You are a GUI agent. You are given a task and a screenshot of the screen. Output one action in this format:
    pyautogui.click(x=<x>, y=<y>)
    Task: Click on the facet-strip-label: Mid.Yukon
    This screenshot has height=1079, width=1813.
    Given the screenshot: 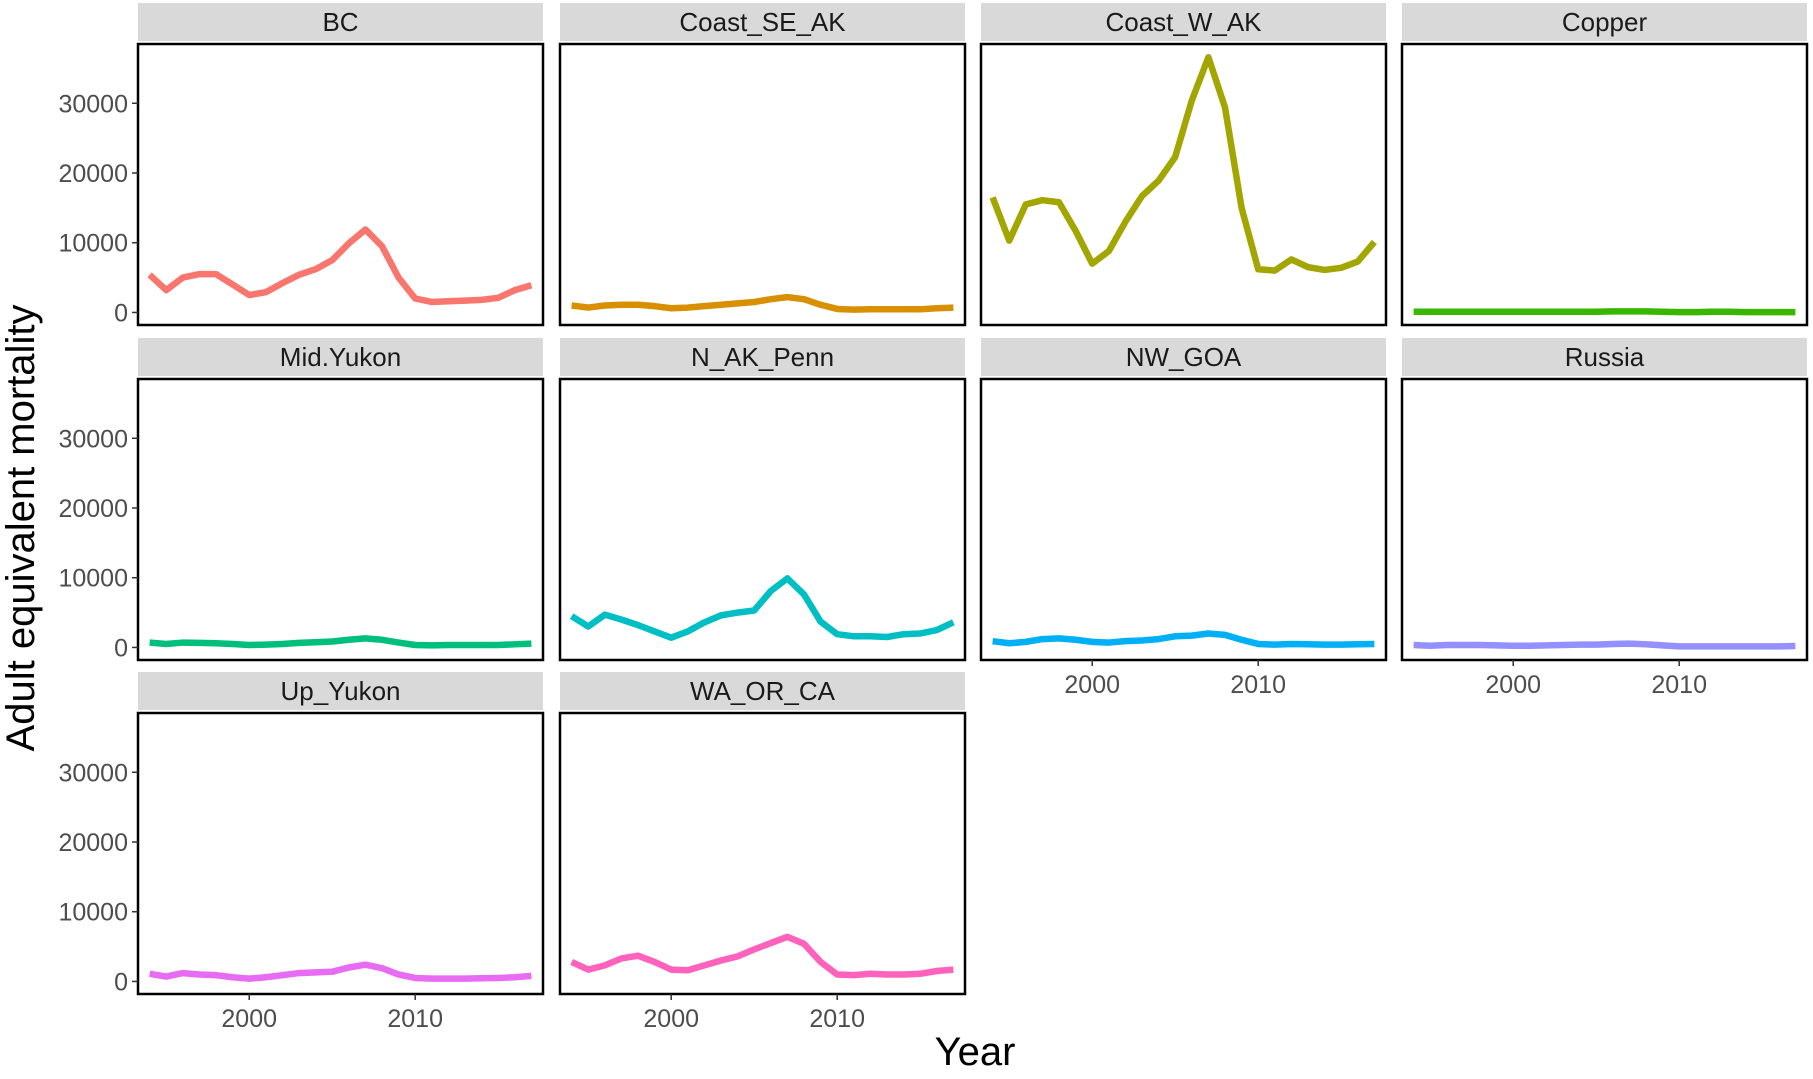 What is the action you would take?
    pyautogui.click(x=340, y=357)
    